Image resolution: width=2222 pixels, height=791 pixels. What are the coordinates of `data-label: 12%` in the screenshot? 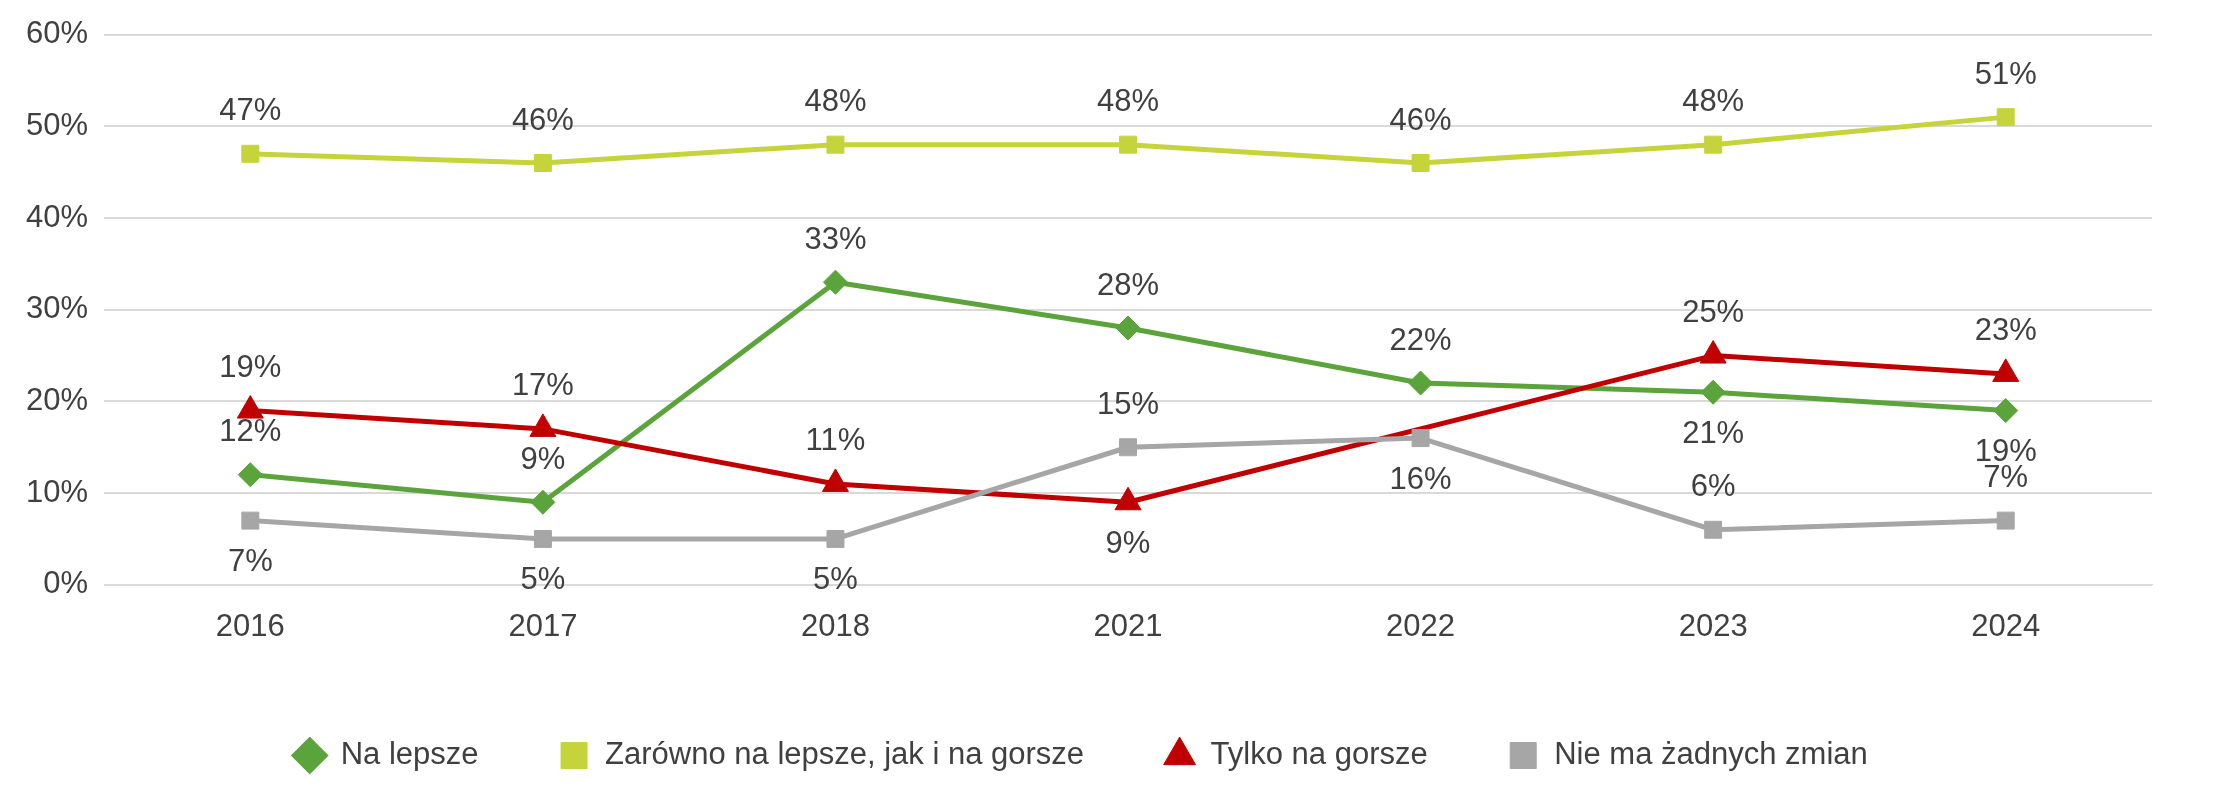 It's located at (250, 431).